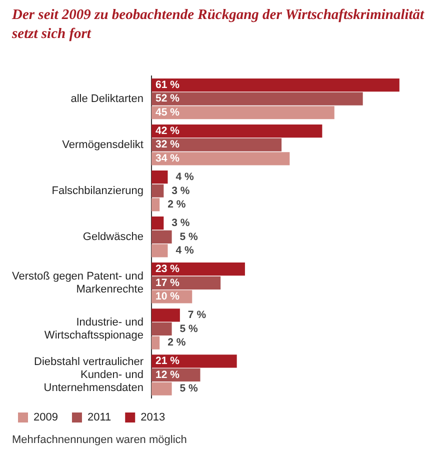 The height and width of the screenshot is (460, 446). I want to click on data-label: 52 %, so click(167, 98).